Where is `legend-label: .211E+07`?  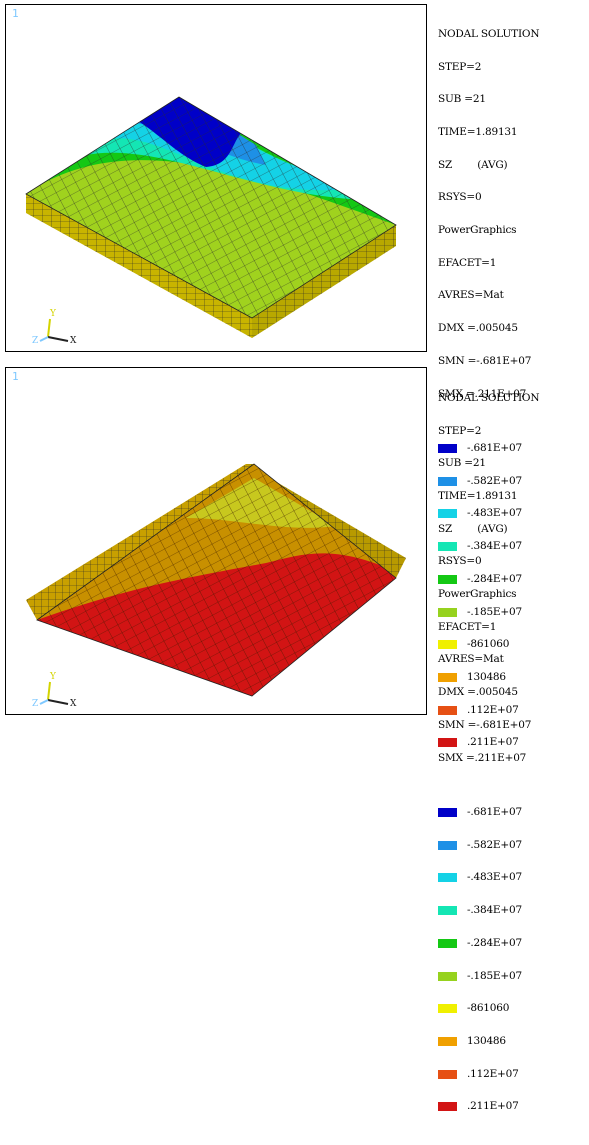 legend-label: .211E+07 is located at coordinates (493, 1106).